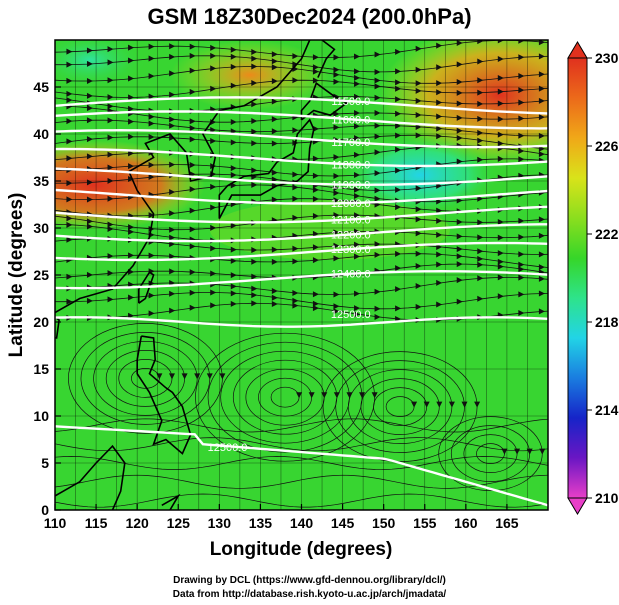  I want to click on contour-label: 12100.0, so click(351, 220).